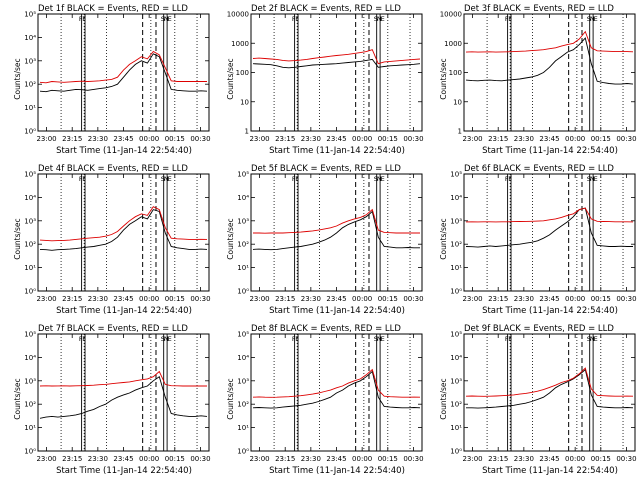 This screenshot has height=480, width=640. I want to click on y-tick-label: 10¹, so click(243, 268).